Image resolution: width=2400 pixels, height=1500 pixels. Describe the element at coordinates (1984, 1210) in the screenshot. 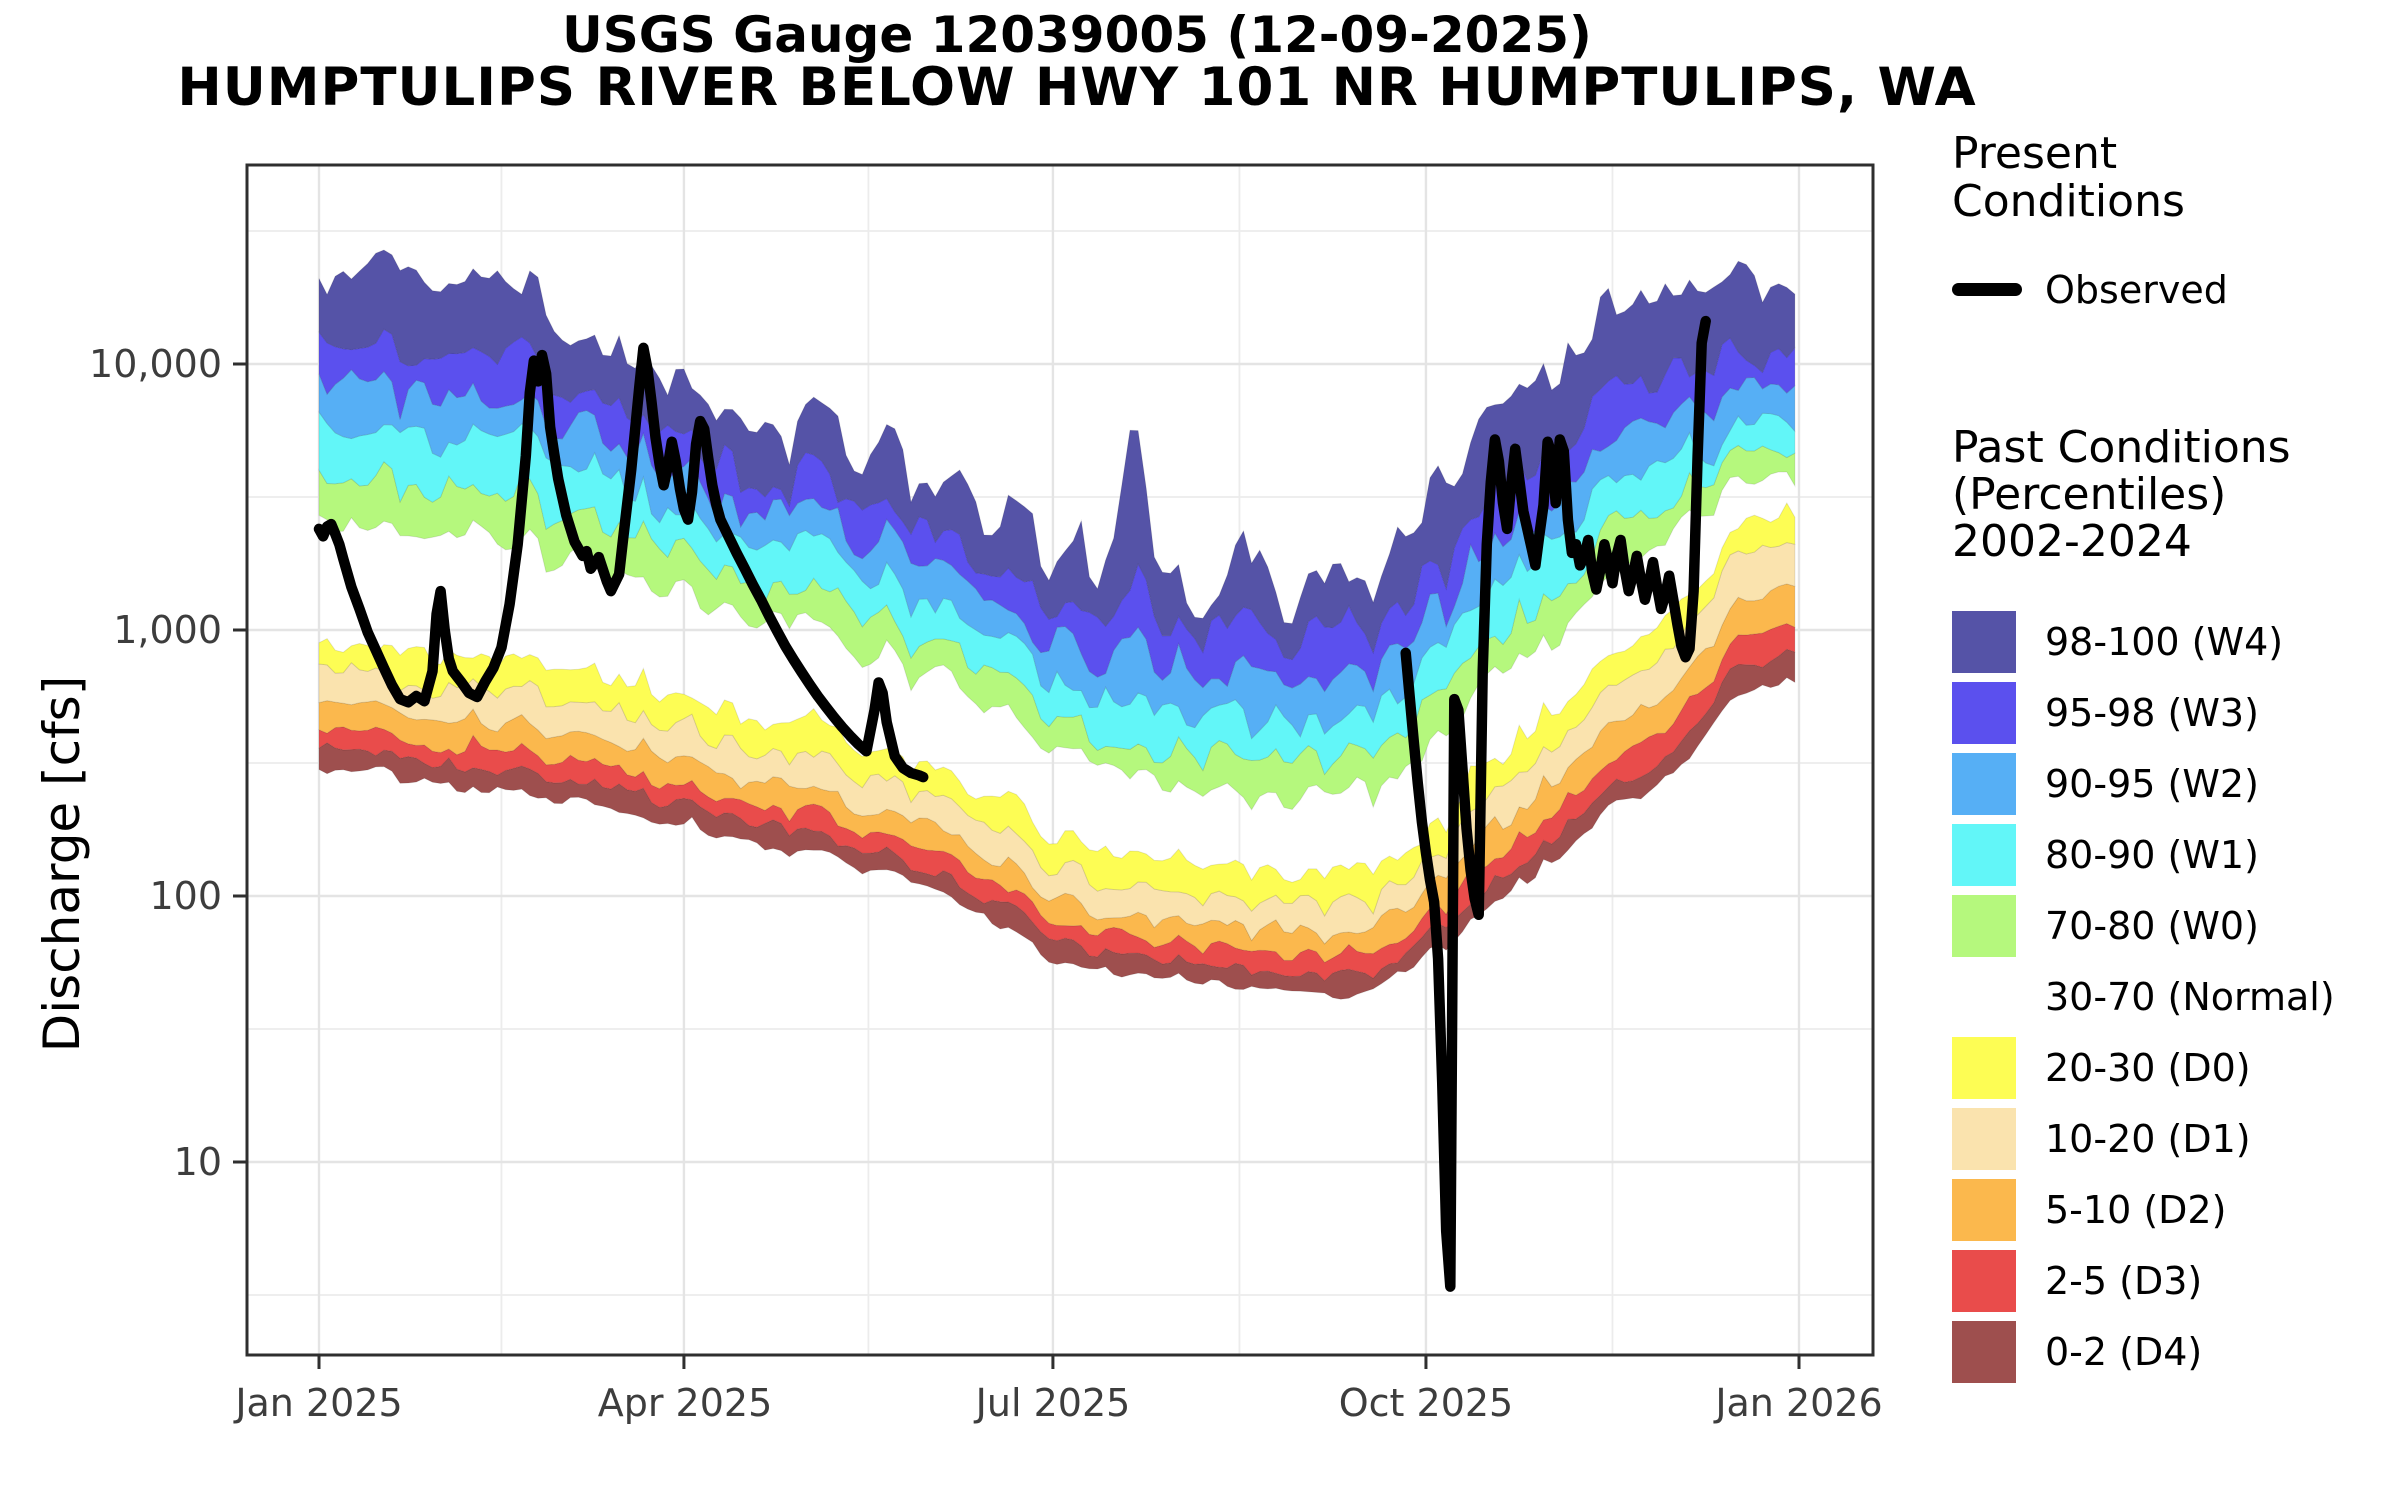

I see `legend-swatch-d2` at that location.